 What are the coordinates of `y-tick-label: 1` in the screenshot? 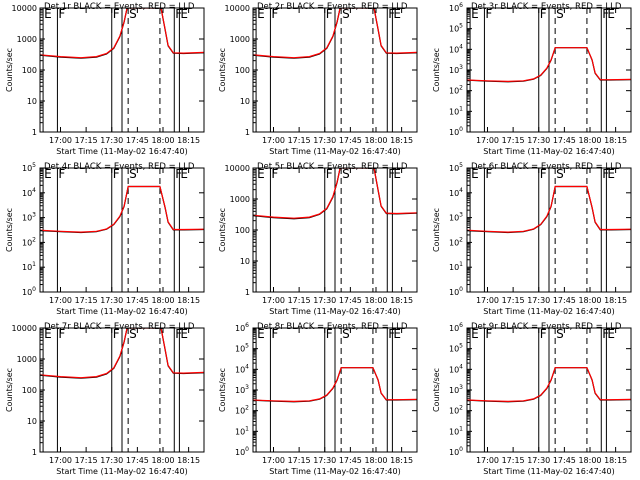 It's located at (34, 452).